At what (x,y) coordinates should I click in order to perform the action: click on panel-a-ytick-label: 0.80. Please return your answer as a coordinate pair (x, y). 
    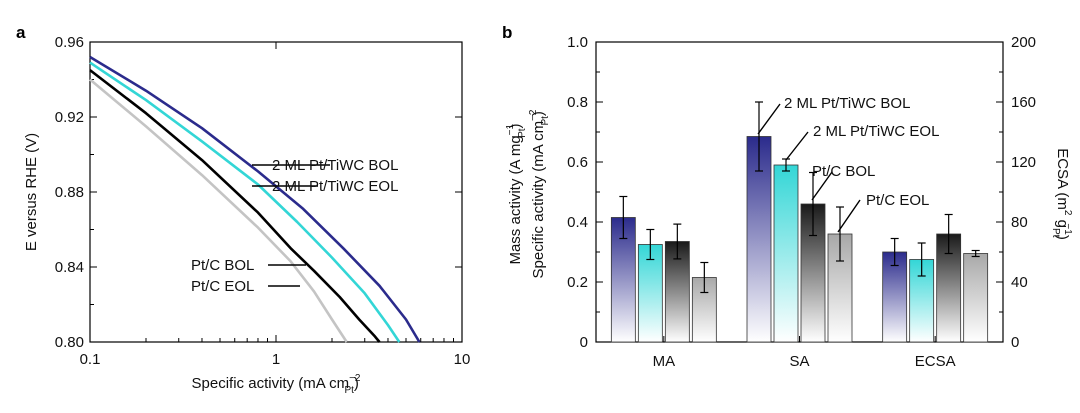
    Looking at the image, I should click on (69, 342).